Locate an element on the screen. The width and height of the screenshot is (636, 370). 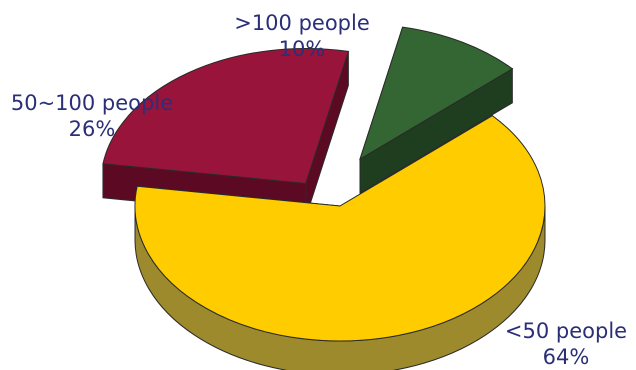
slice-label-50-100: 50~100 people 26% is located at coordinates (92, 116).